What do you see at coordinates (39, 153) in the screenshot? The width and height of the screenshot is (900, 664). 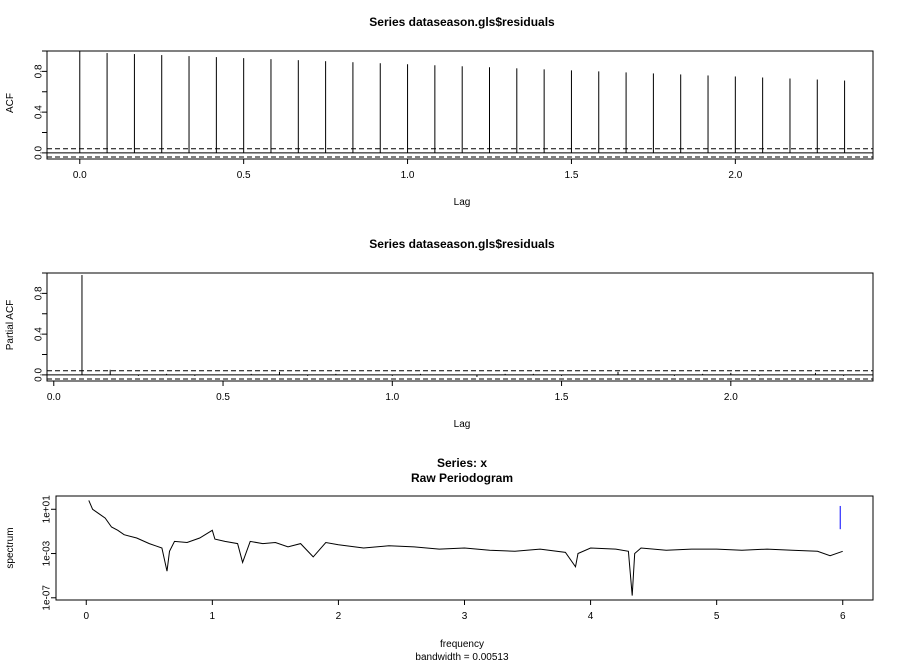 I see `acf-ytick-label: 0.0` at bounding box center [39, 153].